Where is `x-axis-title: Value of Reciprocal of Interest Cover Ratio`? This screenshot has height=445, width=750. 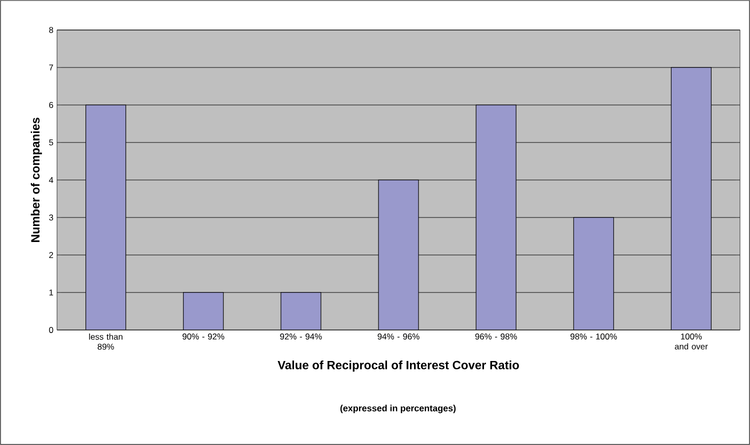 x-axis-title: Value of Reciprocal of Interest Cover Ratio is located at coordinates (398, 366).